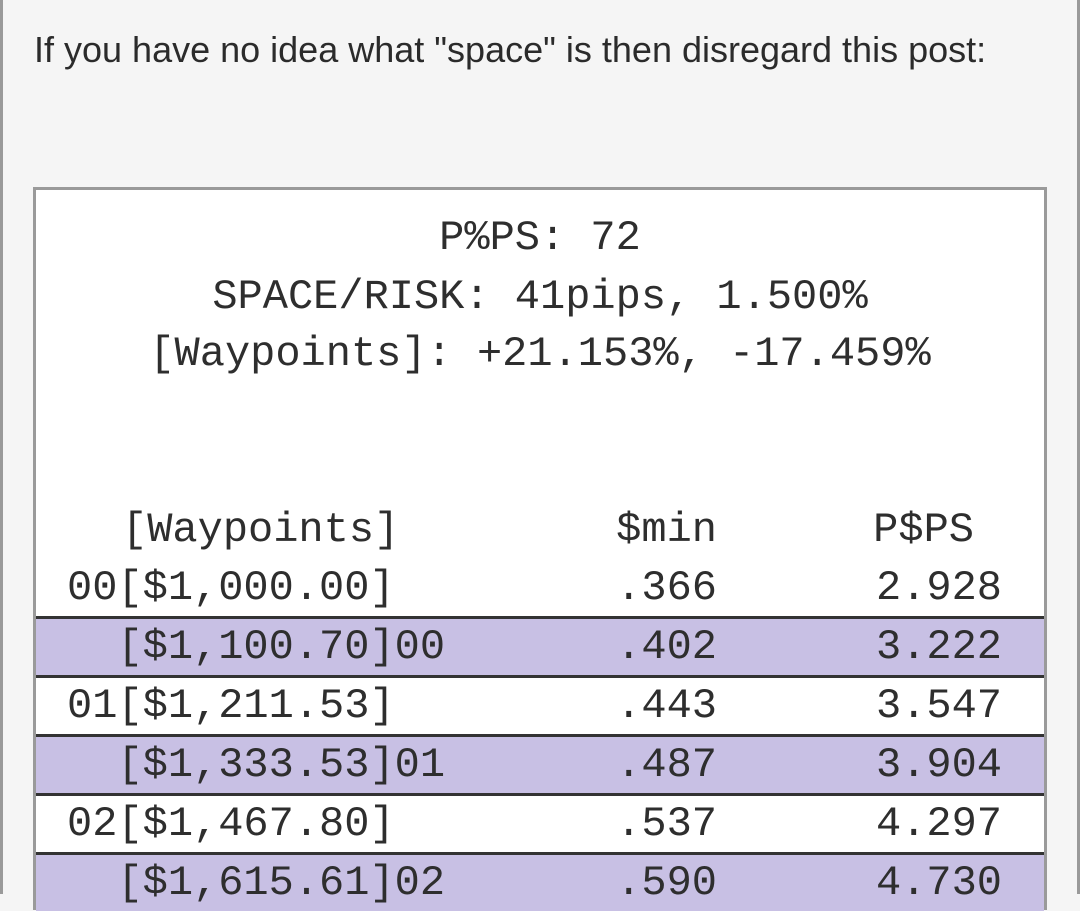  Describe the element at coordinates (666, 706) in the screenshot. I see `min-cell: .443` at that location.